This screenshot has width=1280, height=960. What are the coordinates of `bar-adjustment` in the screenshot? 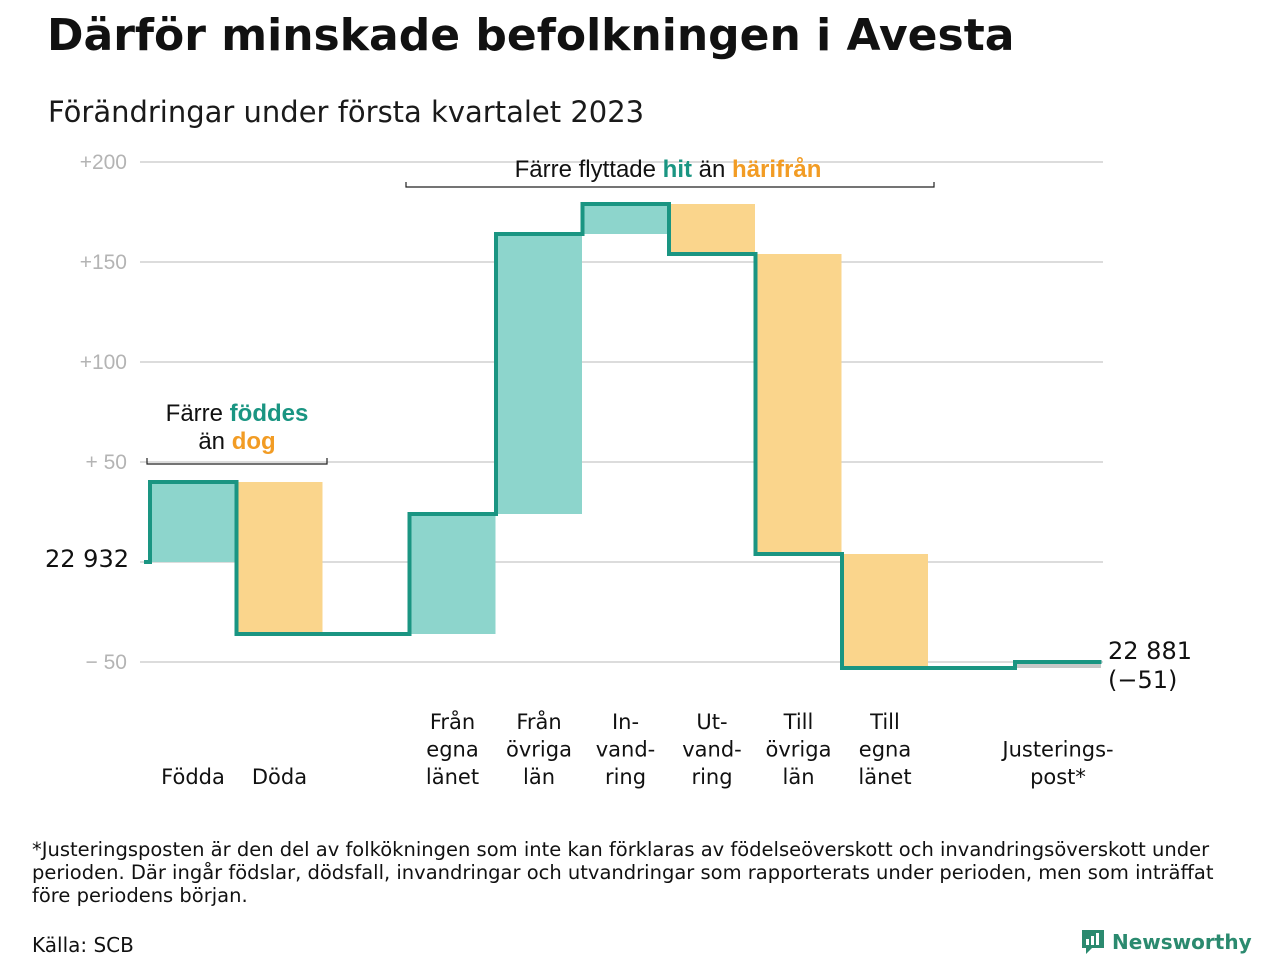 It's located at (1058, 665).